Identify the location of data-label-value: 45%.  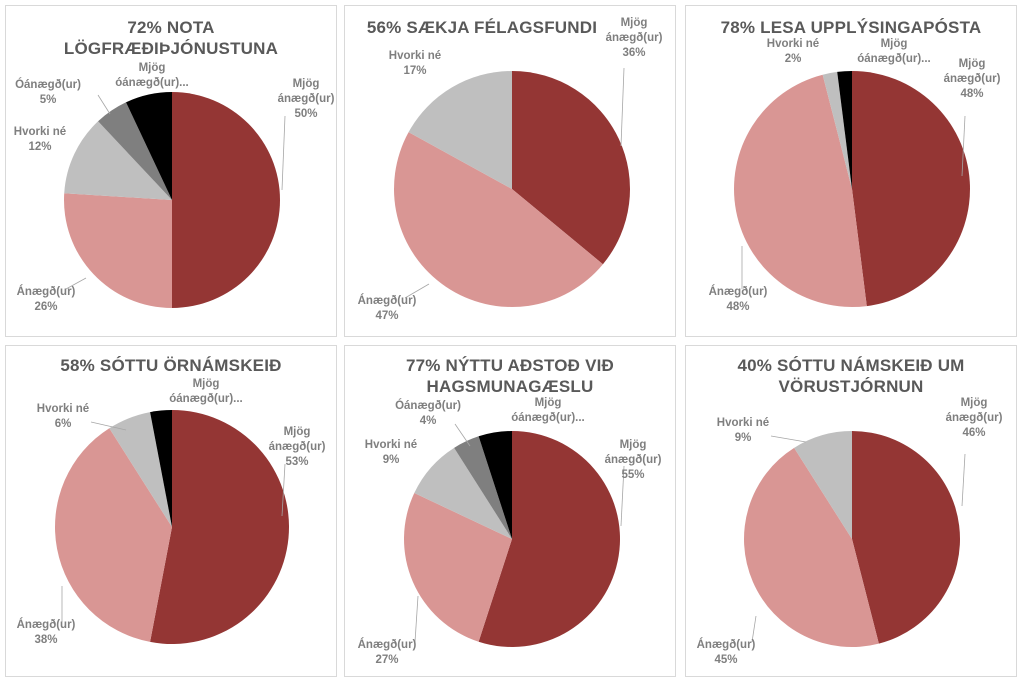
(725, 660).